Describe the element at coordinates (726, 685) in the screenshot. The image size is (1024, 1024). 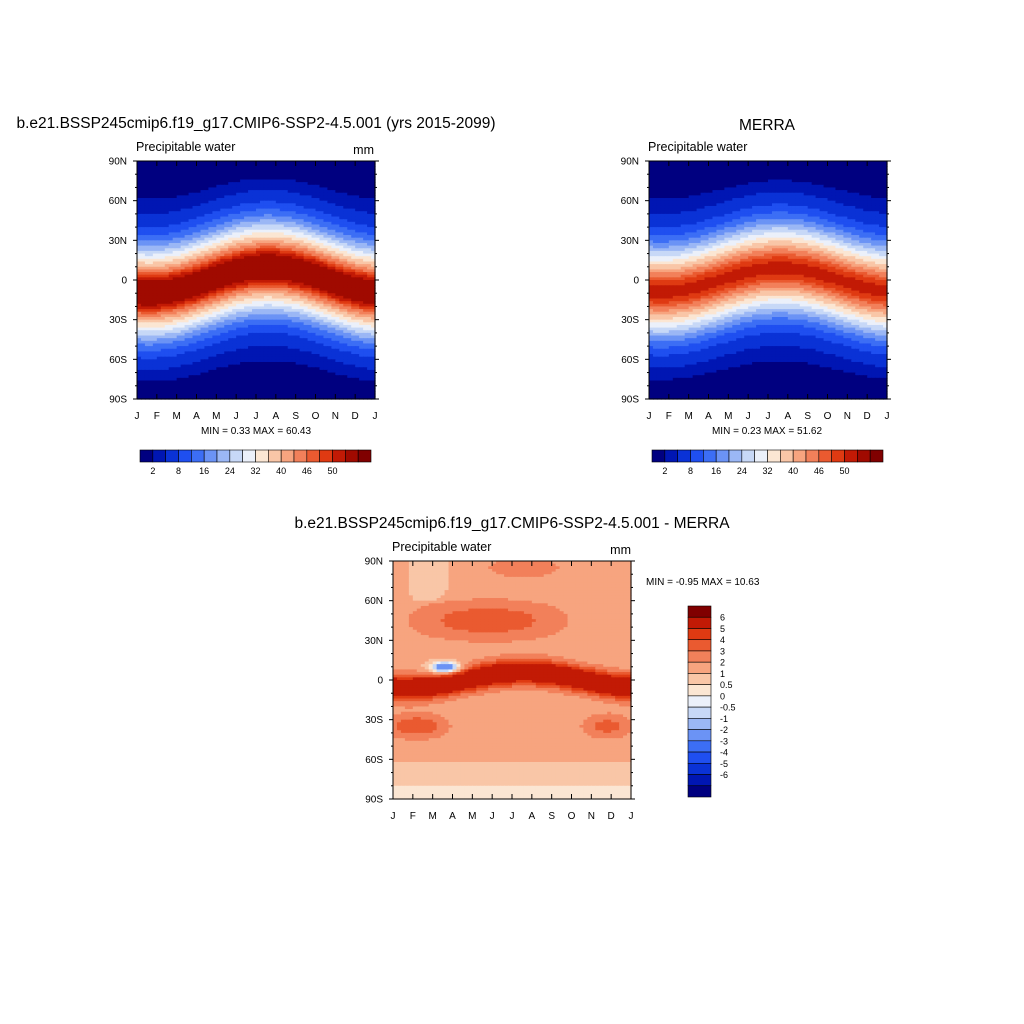
I see `colorbar-label: 0.5` at that location.